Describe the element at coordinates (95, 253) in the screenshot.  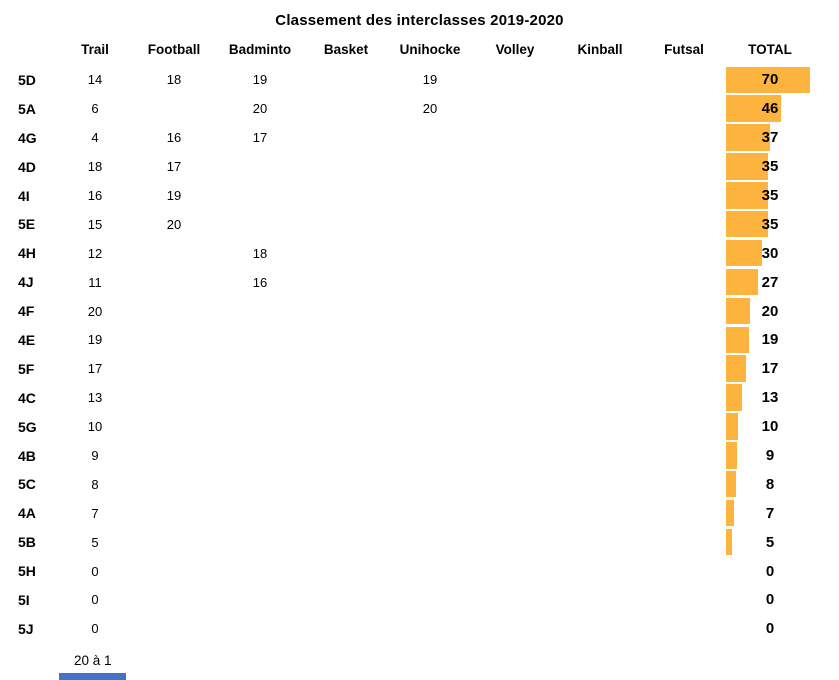
I see `value-cell: 12` at that location.